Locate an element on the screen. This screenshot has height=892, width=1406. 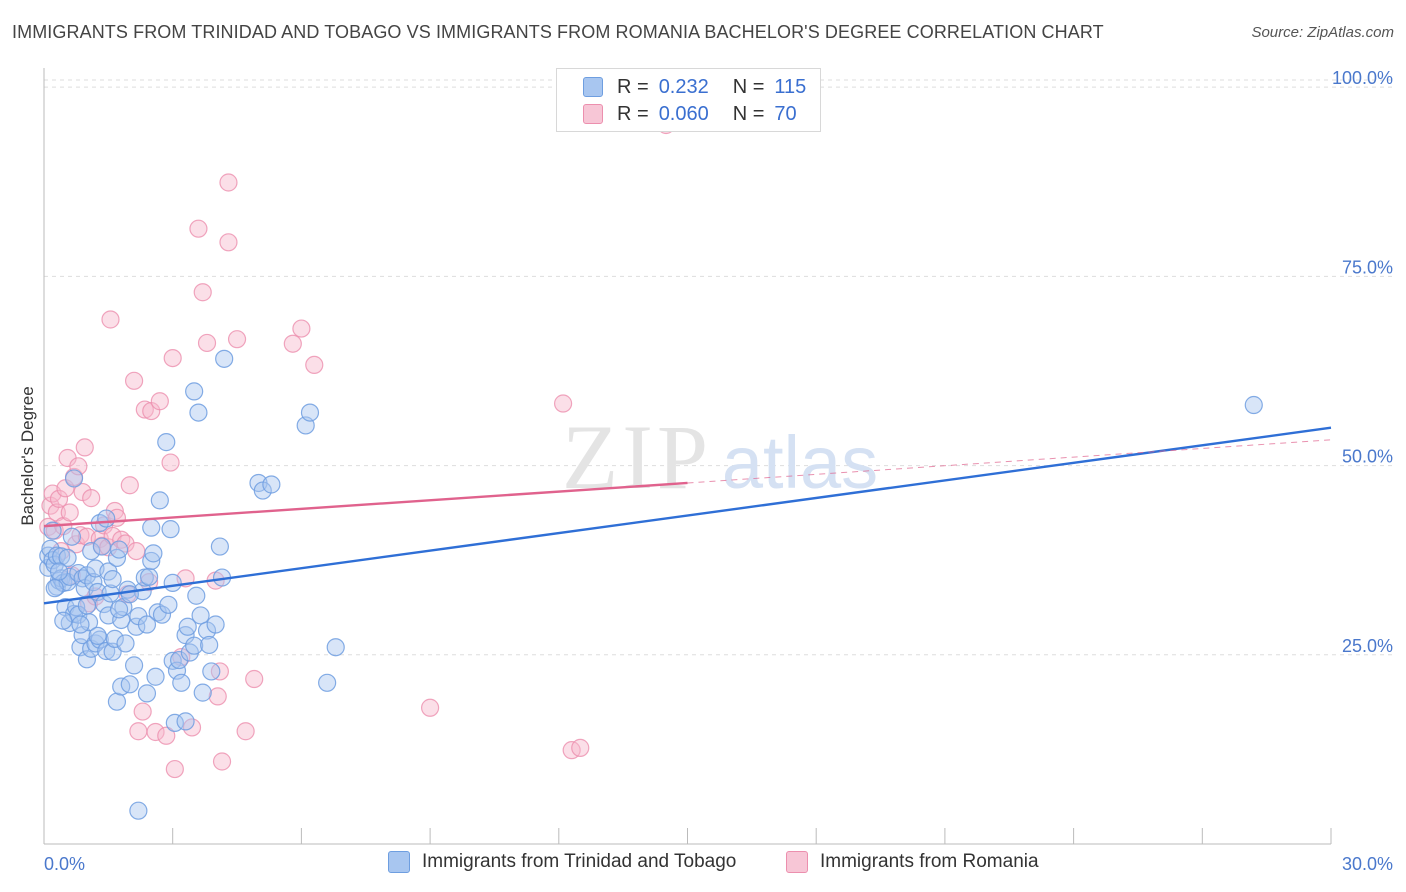
bottom-legend-swatch-pink is located at coordinates (797, 862).